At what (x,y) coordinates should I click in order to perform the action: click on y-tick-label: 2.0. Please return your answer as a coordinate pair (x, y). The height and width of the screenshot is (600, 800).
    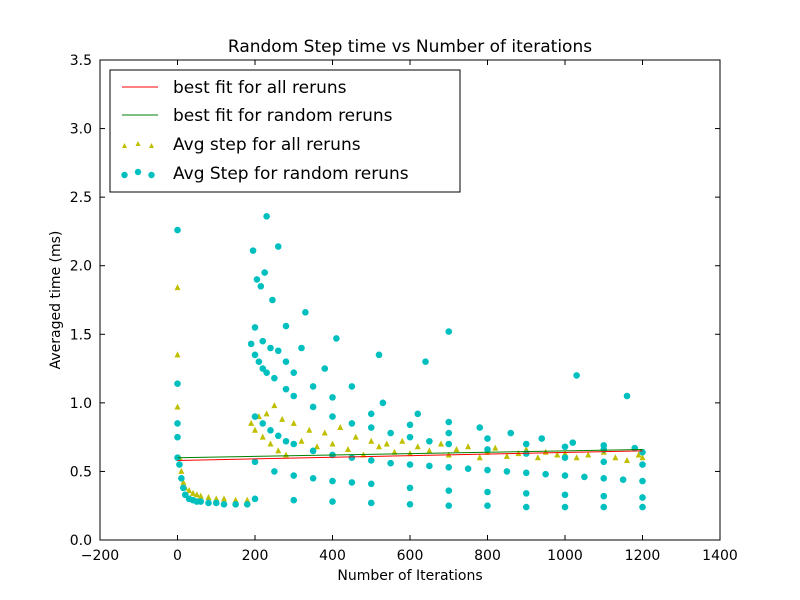
    Looking at the image, I should click on (81, 267).